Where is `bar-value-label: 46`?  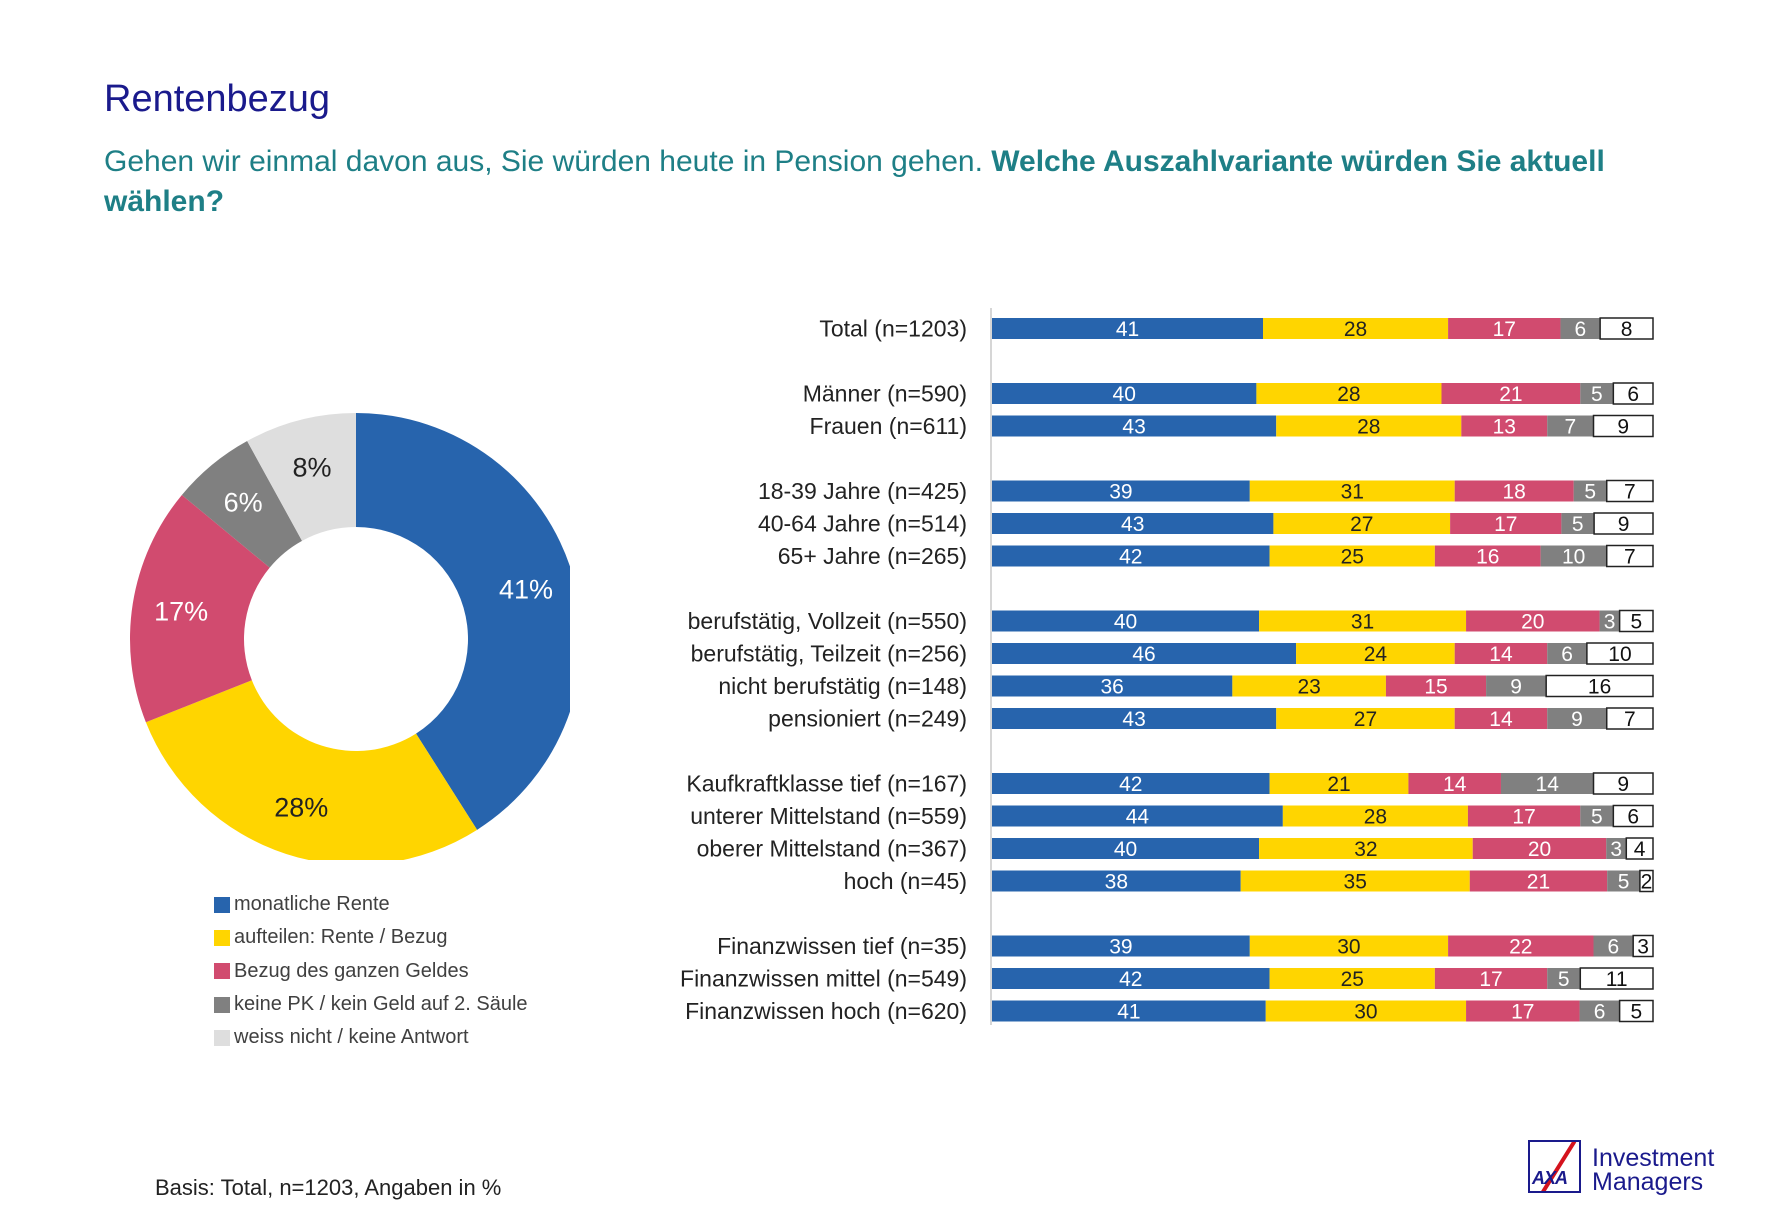 bar-value-label: 46 is located at coordinates (1143, 654).